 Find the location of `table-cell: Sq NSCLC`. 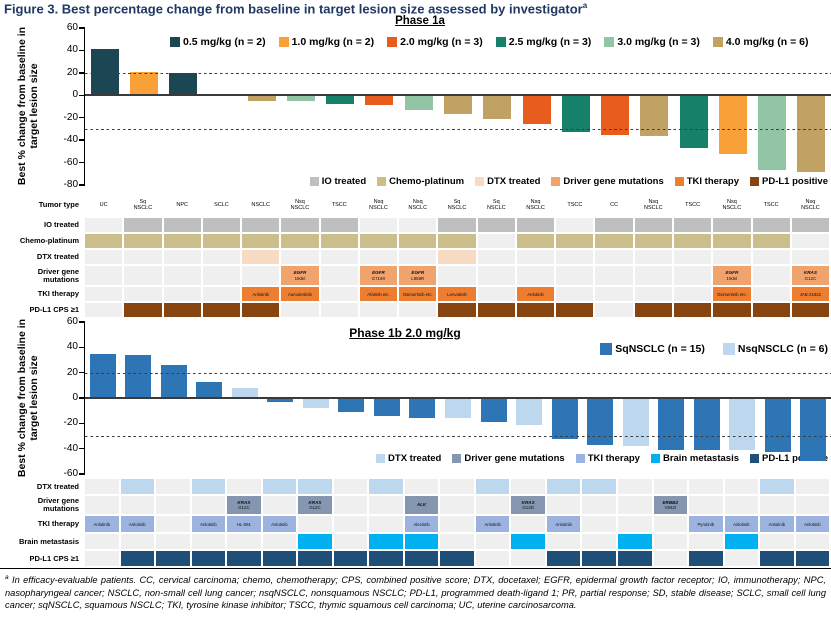

table-cell: Sq NSCLC is located at coordinates (496, 205).